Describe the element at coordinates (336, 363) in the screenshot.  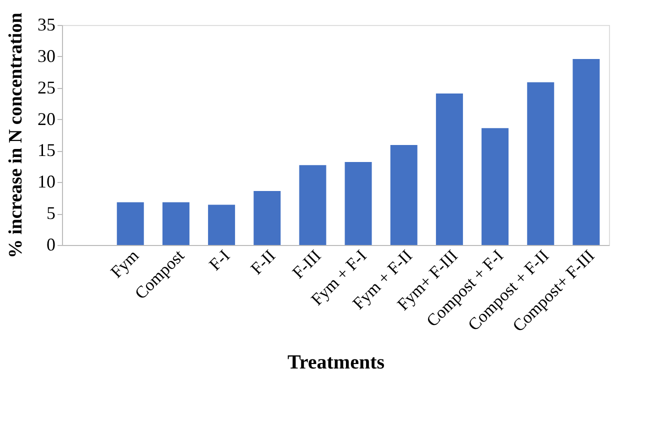
I see `x-axis-title: Treatments` at that location.